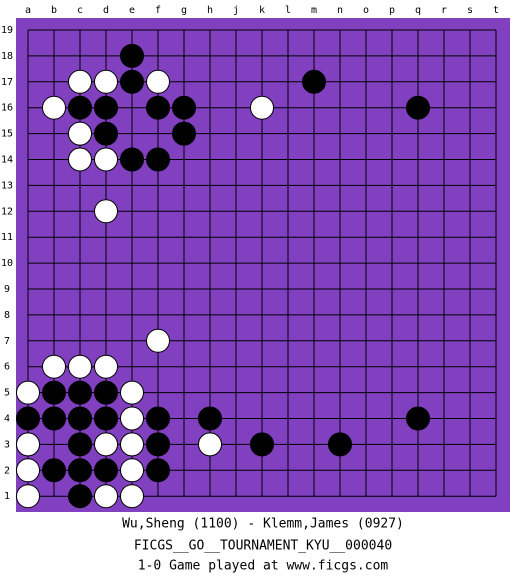 The image size is (525, 579). What do you see at coordinates (288, 10) in the screenshot?
I see `column-label: l` at bounding box center [288, 10].